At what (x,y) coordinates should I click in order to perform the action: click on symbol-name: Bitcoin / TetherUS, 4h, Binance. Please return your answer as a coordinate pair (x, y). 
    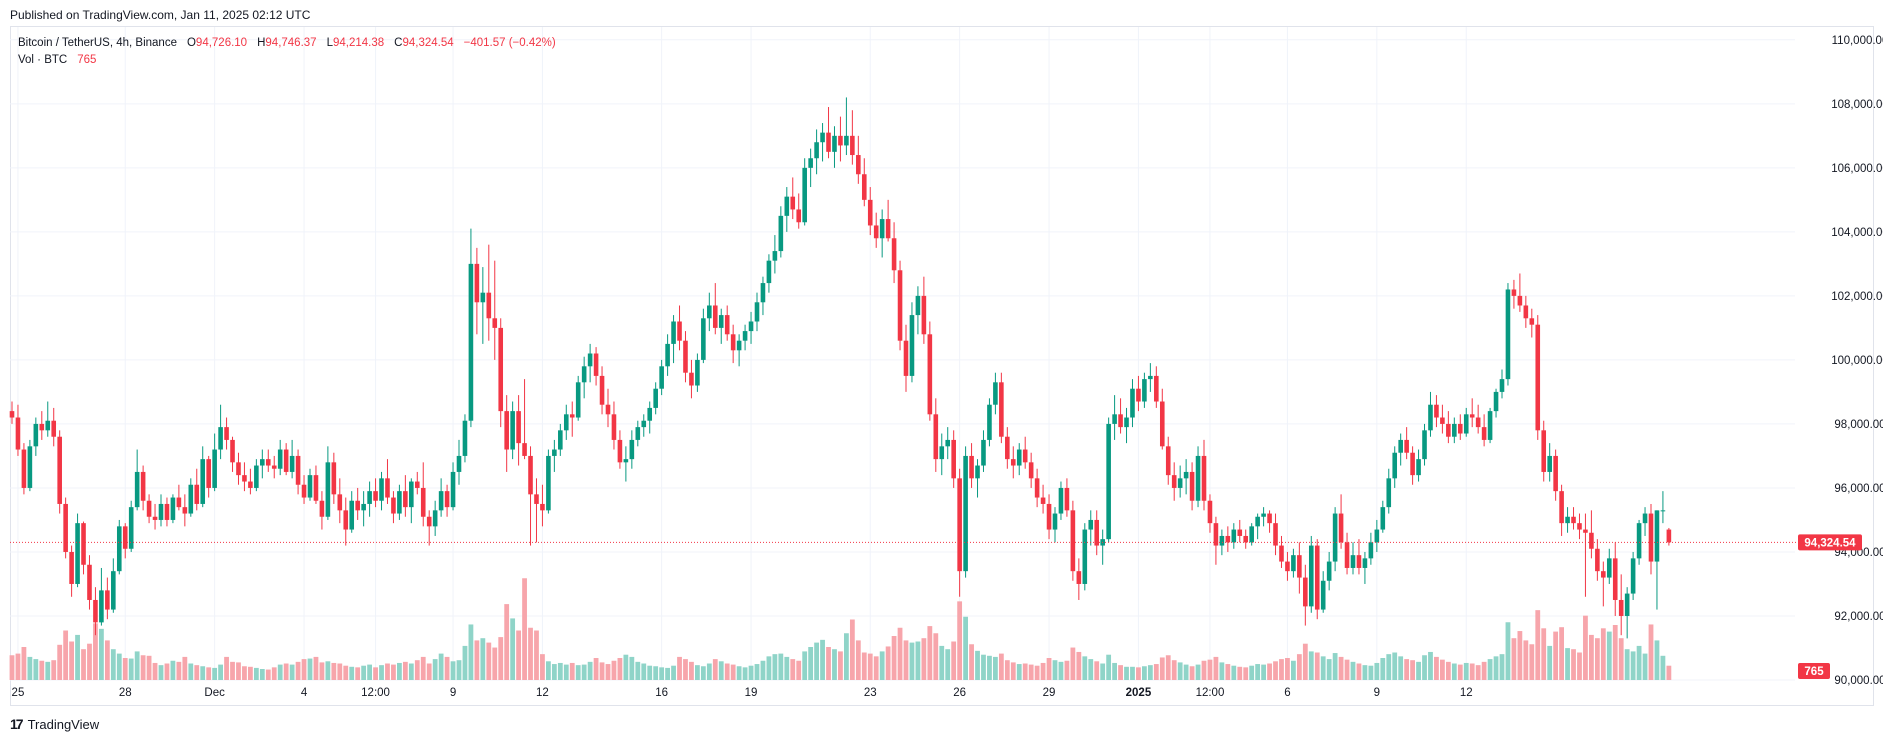
    Looking at the image, I should click on (97, 43).